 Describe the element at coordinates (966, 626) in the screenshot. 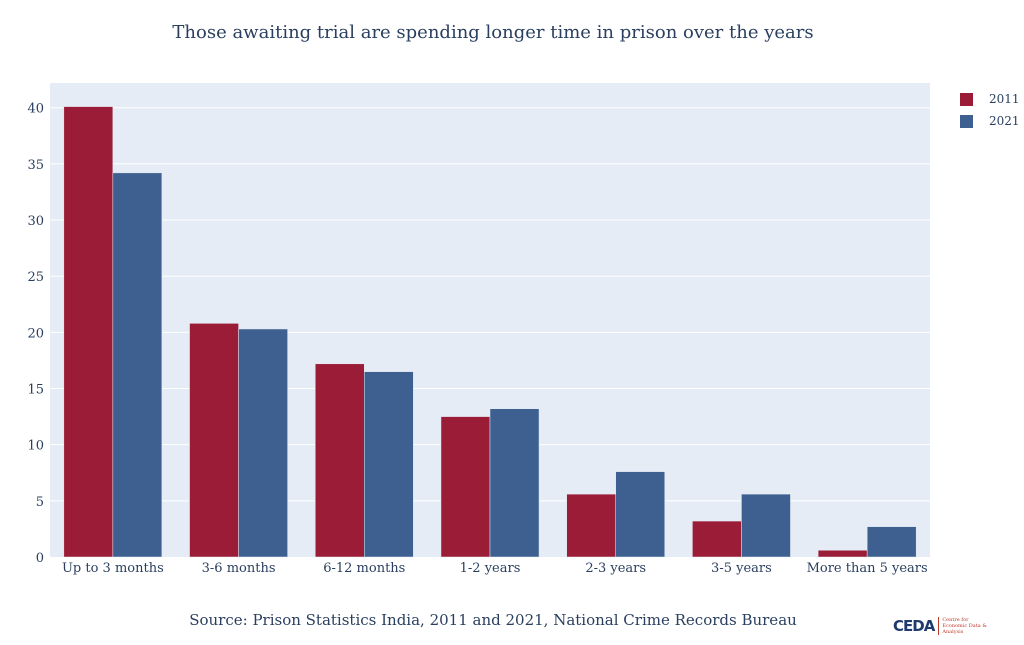

I see `logo-text: Centre for Economic Data & Analysis` at that location.